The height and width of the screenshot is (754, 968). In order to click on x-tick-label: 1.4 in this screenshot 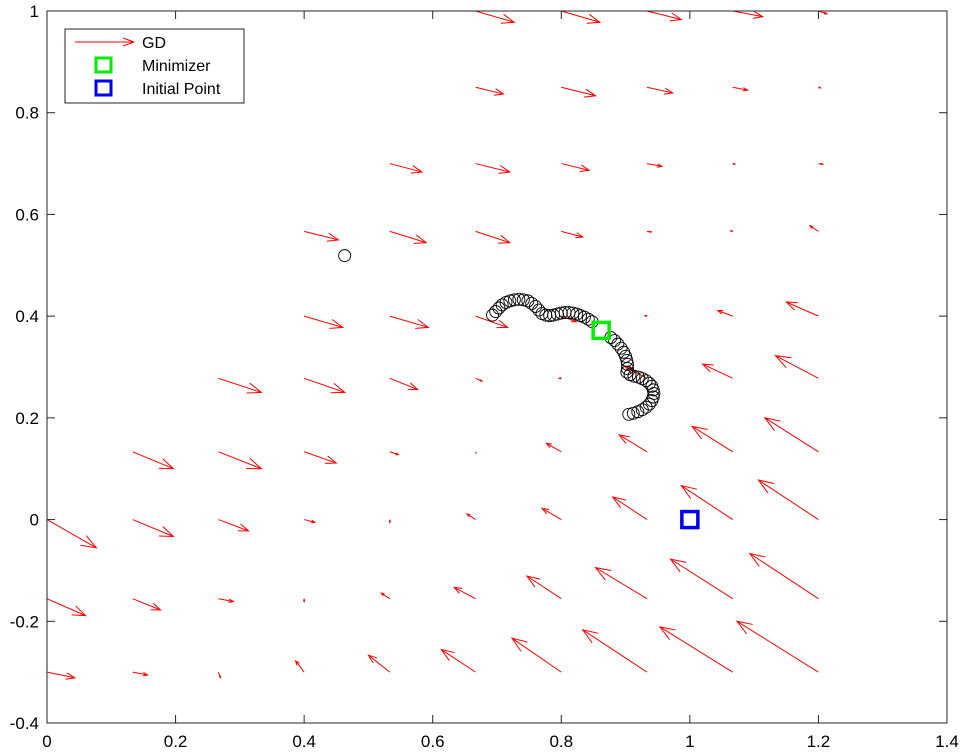, I will do `click(947, 741)`.